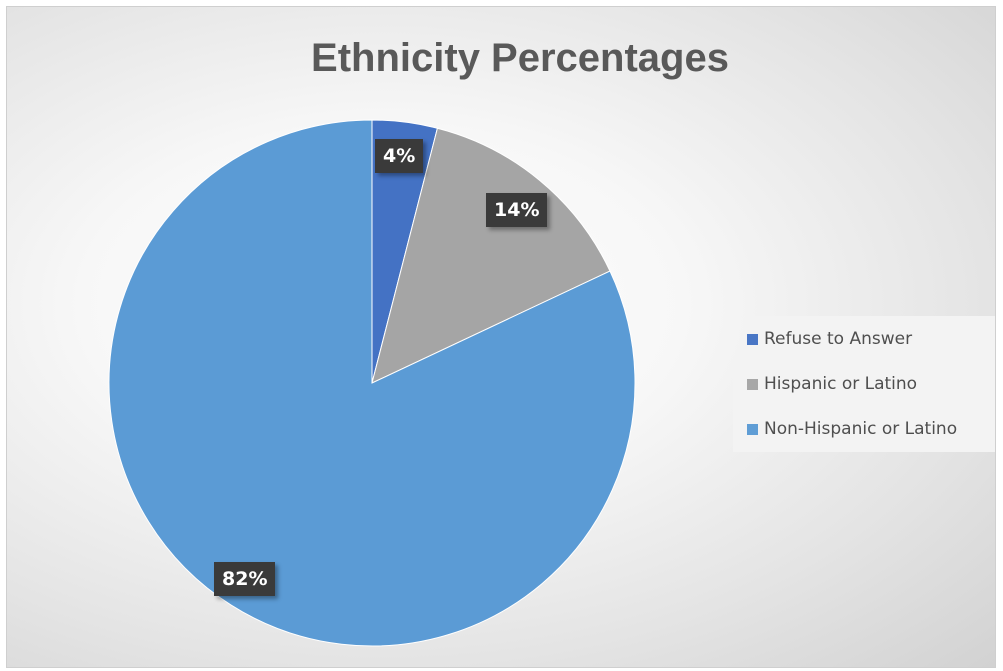  I want to click on legend-label-refuse: Refuse to Answer, so click(838, 339).